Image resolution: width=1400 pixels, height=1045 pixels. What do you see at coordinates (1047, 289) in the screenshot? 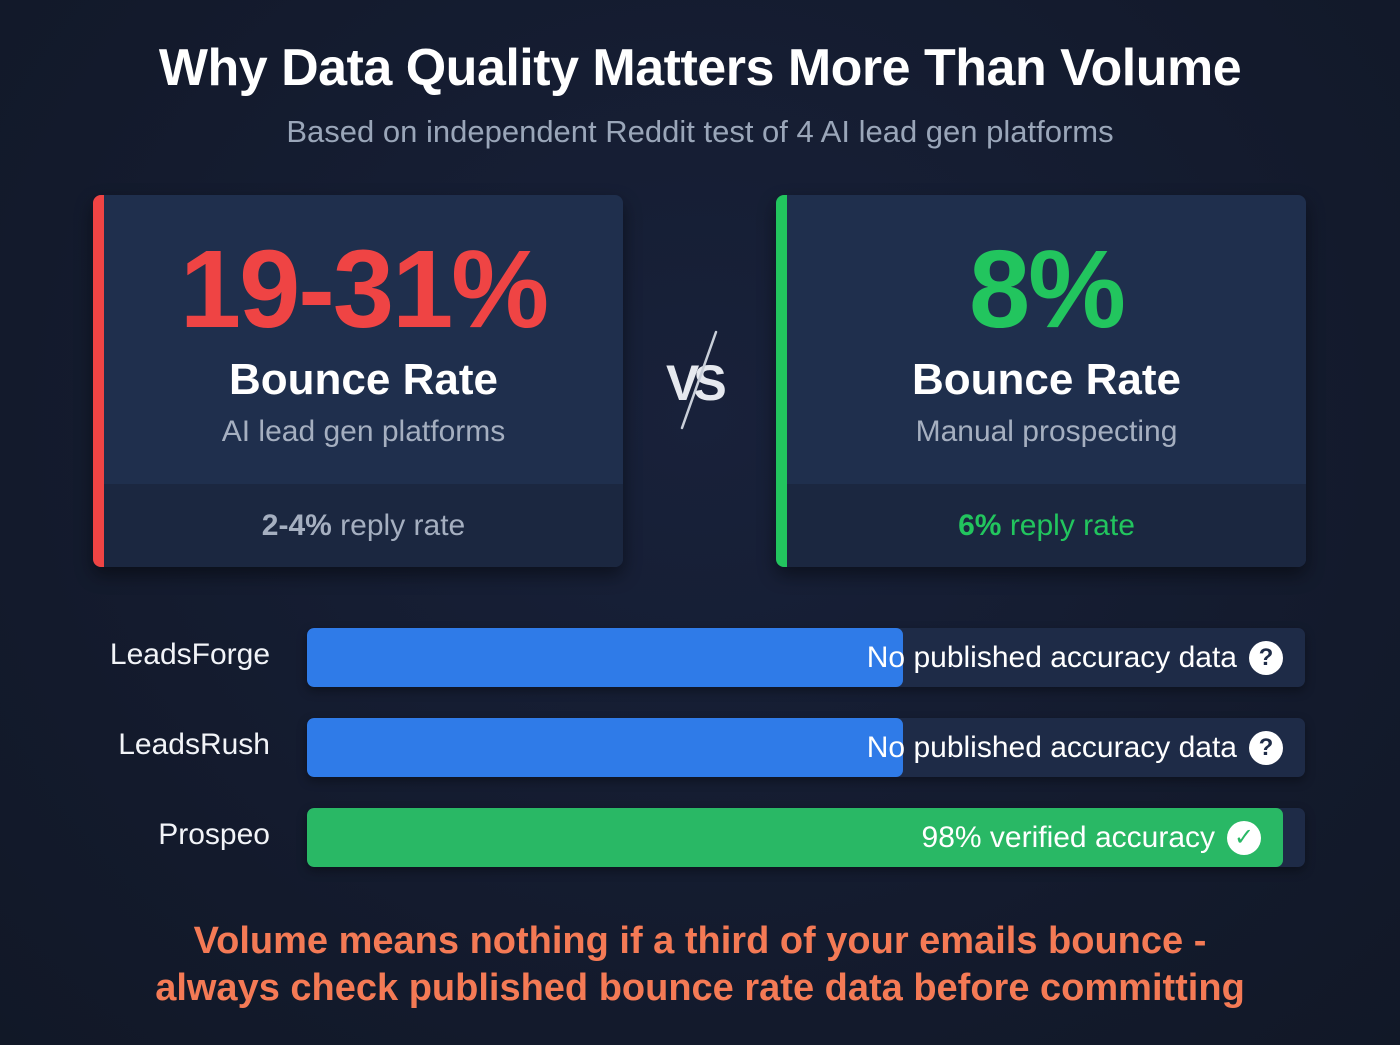
I see `bounce-rate-value: 8%` at bounding box center [1047, 289].